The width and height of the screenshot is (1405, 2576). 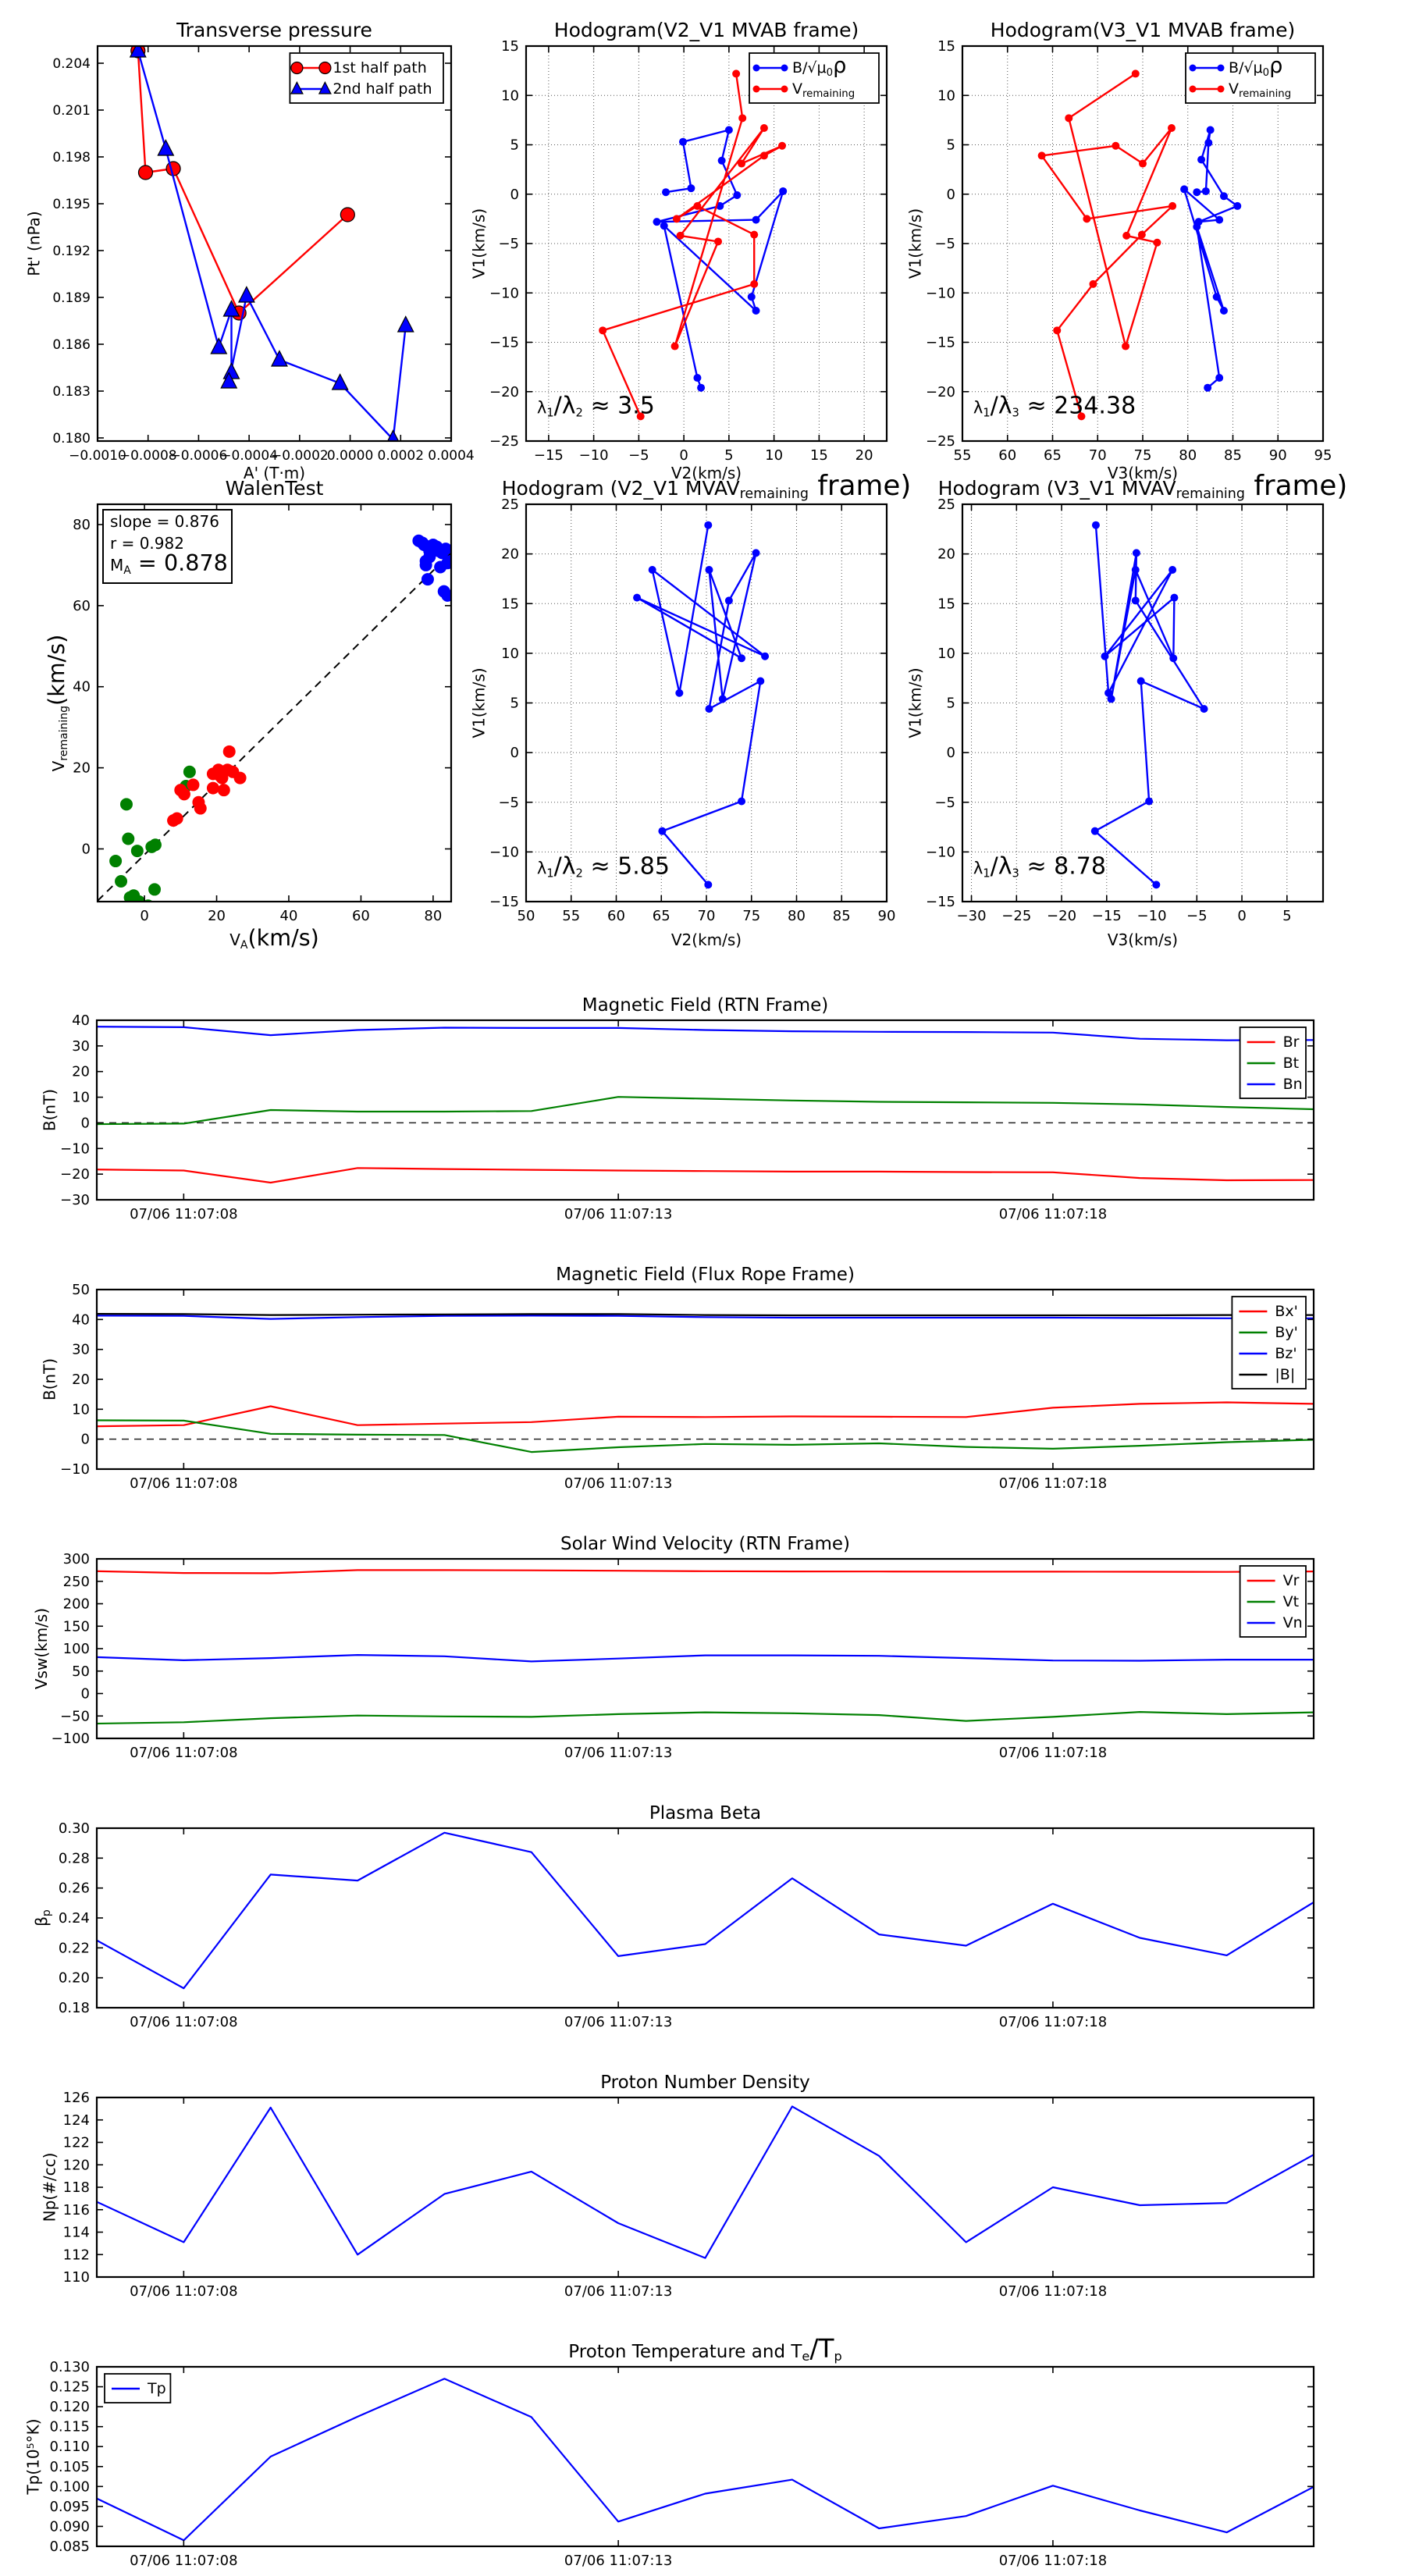 What do you see at coordinates (706, 2460) in the screenshot?
I see `series-Tp-line` at bounding box center [706, 2460].